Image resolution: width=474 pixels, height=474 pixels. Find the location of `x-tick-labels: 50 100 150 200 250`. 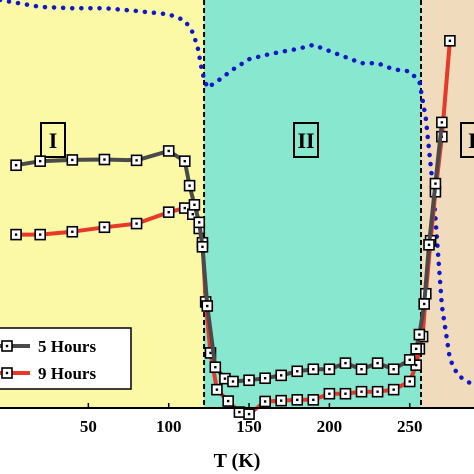

x-tick-labels: 50 100 150 200 250 is located at coordinates (251, 419).